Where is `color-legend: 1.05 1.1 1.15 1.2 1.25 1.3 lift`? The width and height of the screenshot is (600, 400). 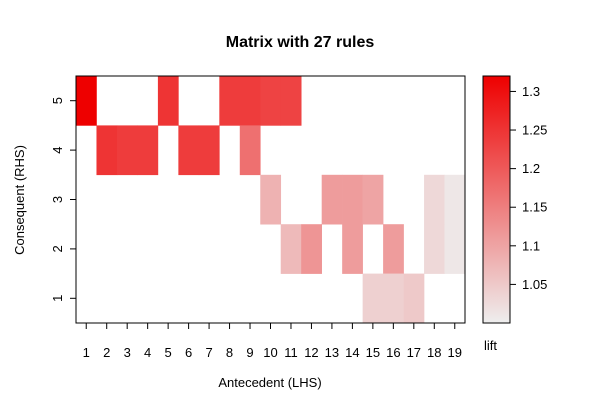 color-legend: 1.05 1.1 1.15 1.2 1.25 1.3 lift is located at coordinates (514, 214).